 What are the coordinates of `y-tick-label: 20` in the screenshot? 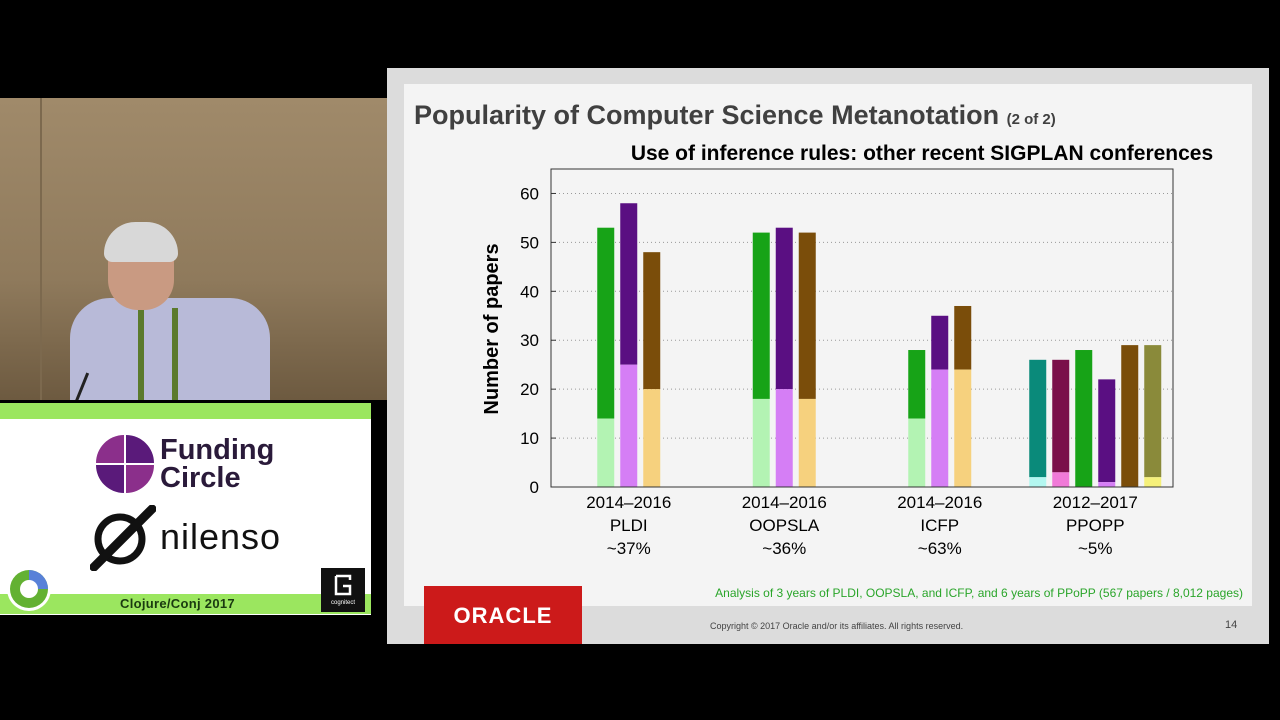 It's located at (529, 389).